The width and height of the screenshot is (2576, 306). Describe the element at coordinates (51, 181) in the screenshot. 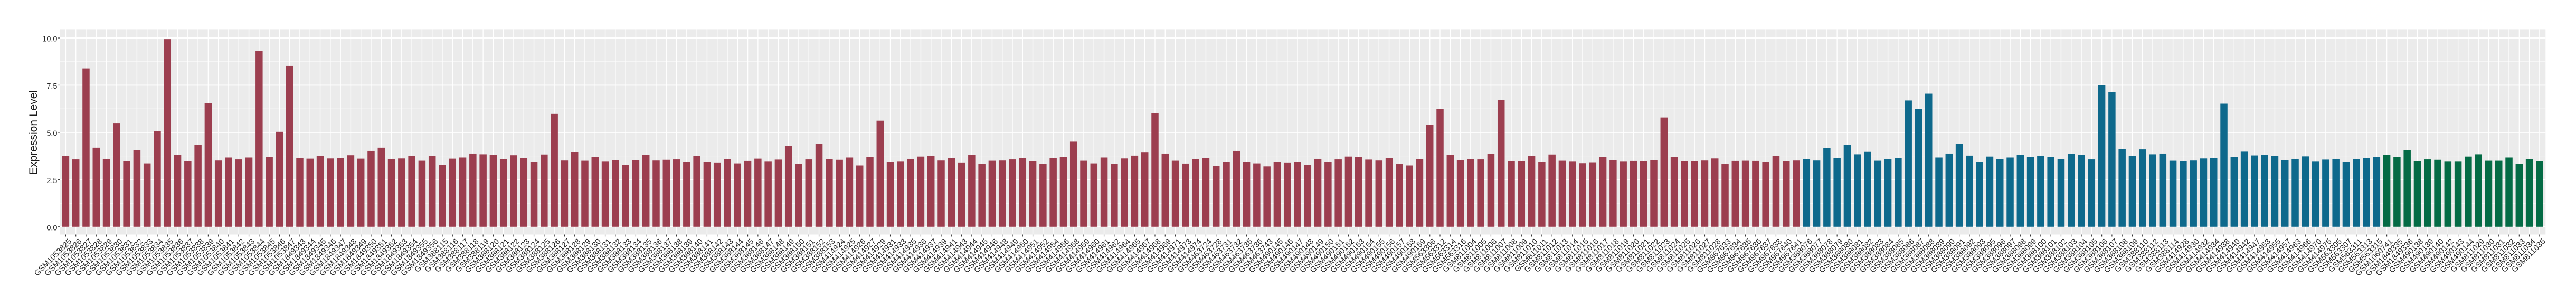

I see `svg-text: 2.5` at that location.